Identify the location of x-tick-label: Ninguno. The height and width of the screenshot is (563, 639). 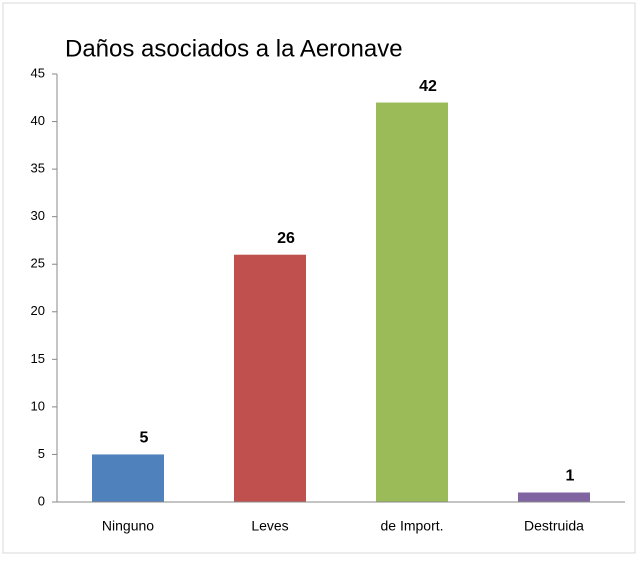
(128, 526).